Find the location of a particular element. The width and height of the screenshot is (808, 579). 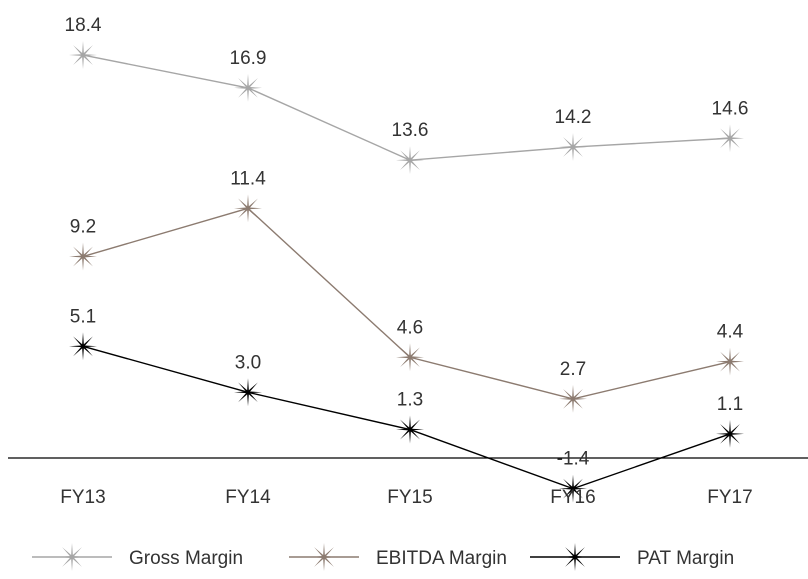

ebitda-margin-marker-fy15 is located at coordinates (410, 357).